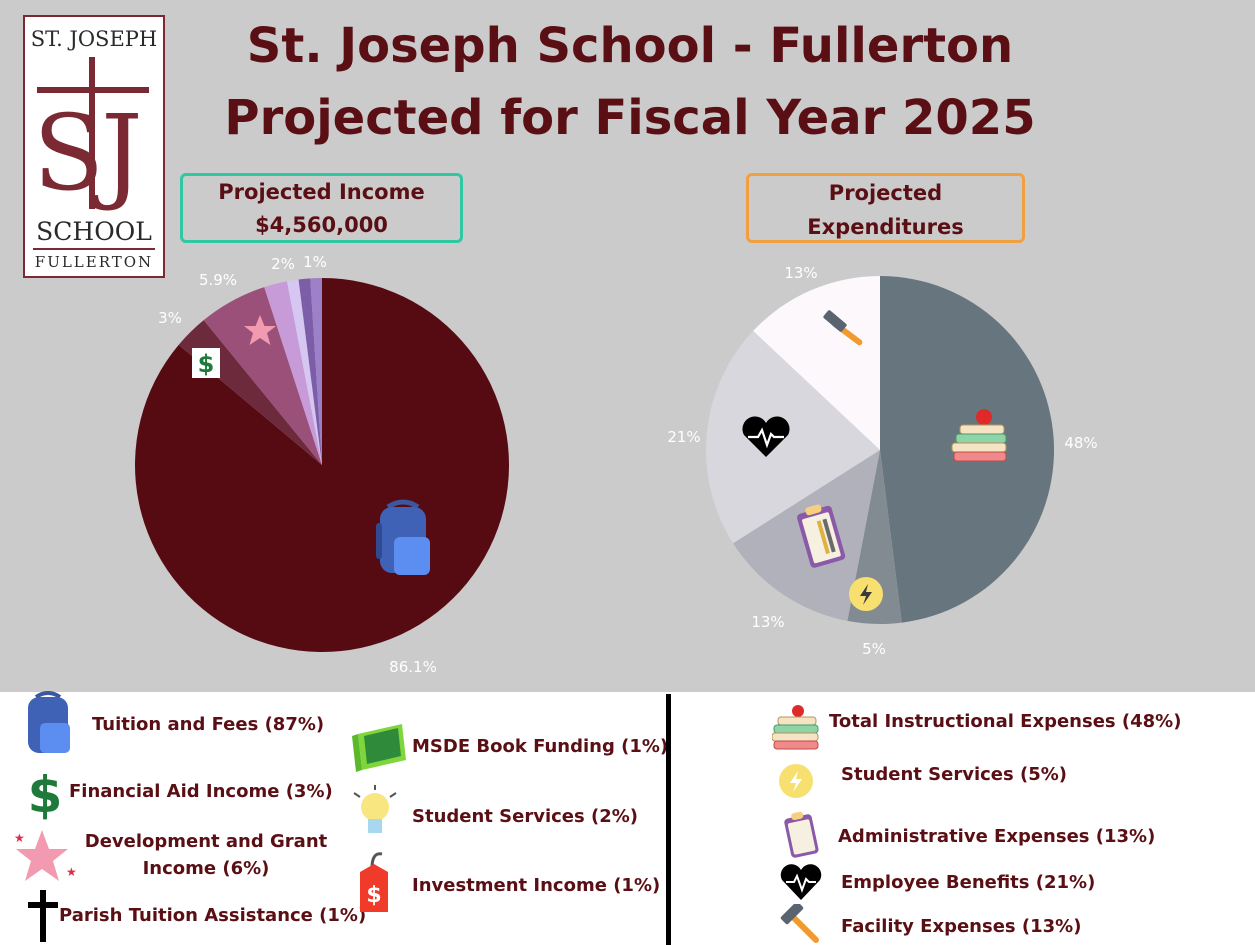  I want to click on income-box: Projected Income $4,560,000, so click(321, 208).